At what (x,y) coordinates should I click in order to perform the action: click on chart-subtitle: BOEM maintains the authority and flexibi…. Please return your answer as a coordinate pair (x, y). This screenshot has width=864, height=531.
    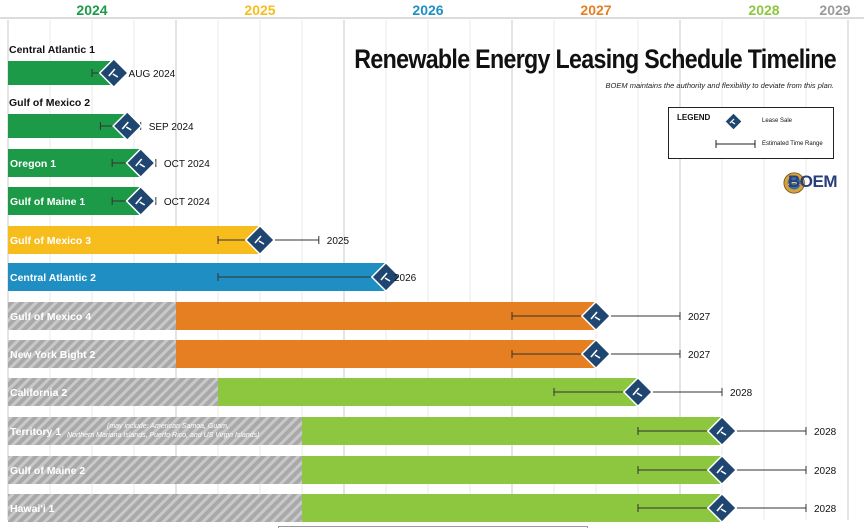
    Looking at the image, I should click on (719, 85).